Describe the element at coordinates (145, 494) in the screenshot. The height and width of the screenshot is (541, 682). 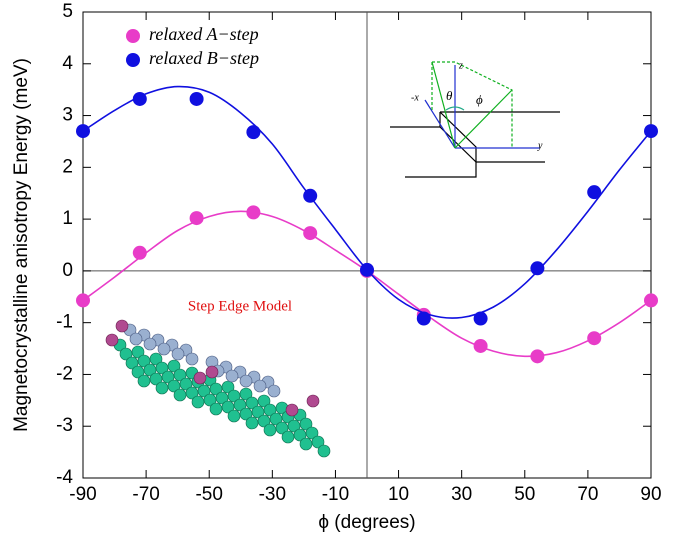
I see `x-tick-label: -70` at that location.